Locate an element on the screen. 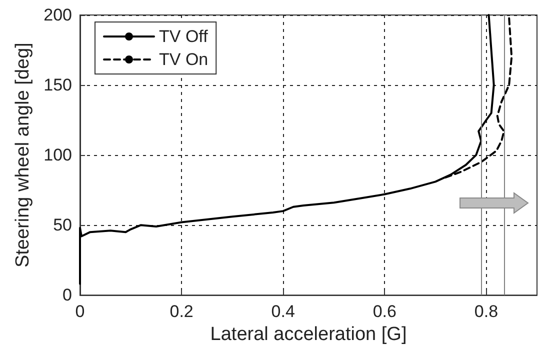 Image resolution: width=542 pixels, height=349 pixels. x-tick-label: 0.4 is located at coordinates (283, 312).